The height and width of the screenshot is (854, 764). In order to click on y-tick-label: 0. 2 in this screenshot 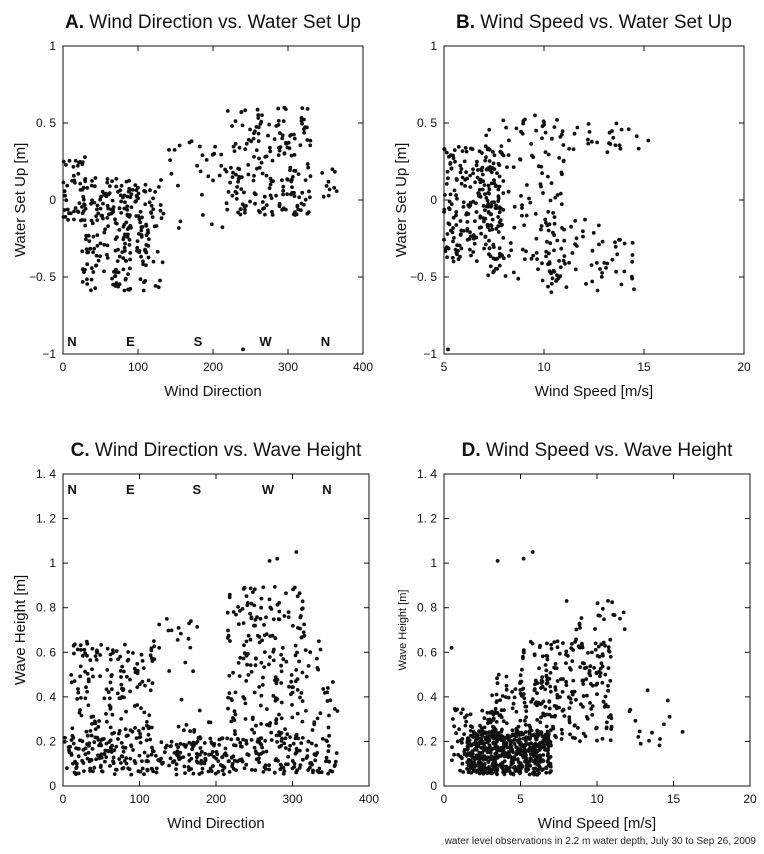, I will do `click(46, 741)`.